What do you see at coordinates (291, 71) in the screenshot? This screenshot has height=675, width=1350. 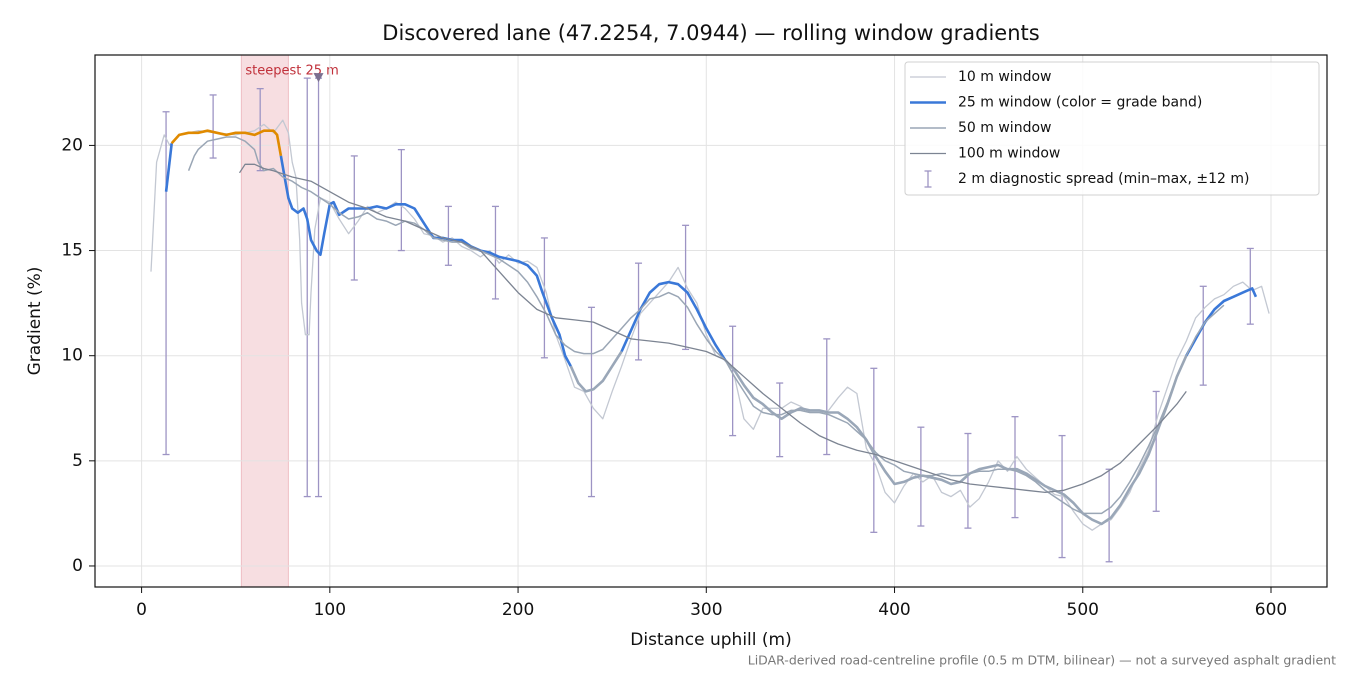 I see `highlight-label: steepest 25 m` at bounding box center [291, 71].